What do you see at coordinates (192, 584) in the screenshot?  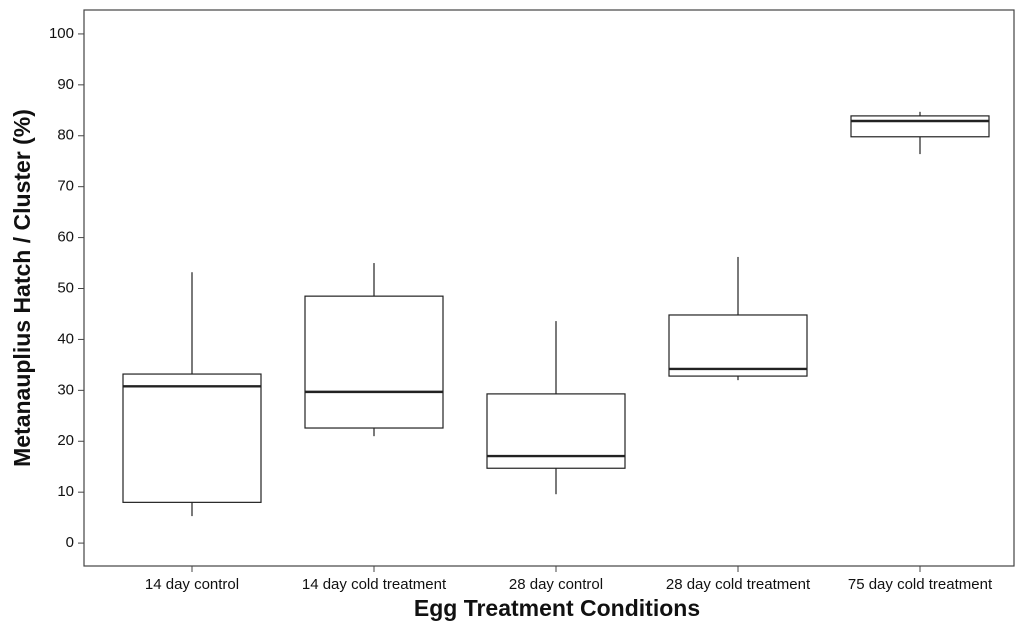 I see `x-tick-label: 14 day control` at bounding box center [192, 584].